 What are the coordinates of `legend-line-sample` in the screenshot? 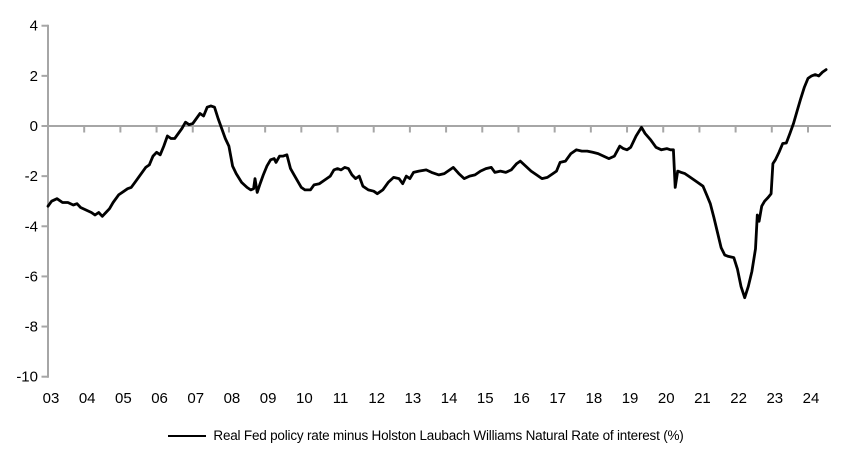 It's located at (187, 435).